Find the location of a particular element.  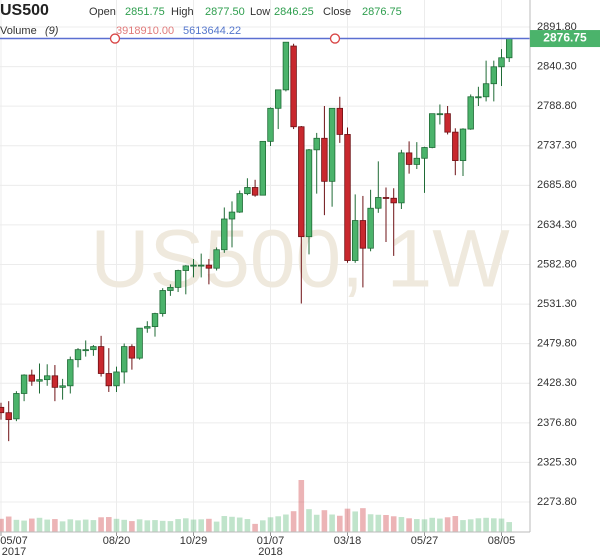

open-label: Open is located at coordinates (102, 12).